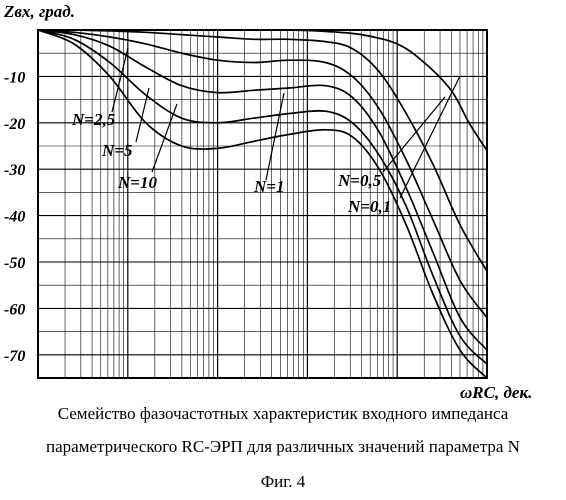  What do you see at coordinates (283, 481) in the screenshot?
I see `figure-number: Фиг. 4` at bounding box center [283, 481].